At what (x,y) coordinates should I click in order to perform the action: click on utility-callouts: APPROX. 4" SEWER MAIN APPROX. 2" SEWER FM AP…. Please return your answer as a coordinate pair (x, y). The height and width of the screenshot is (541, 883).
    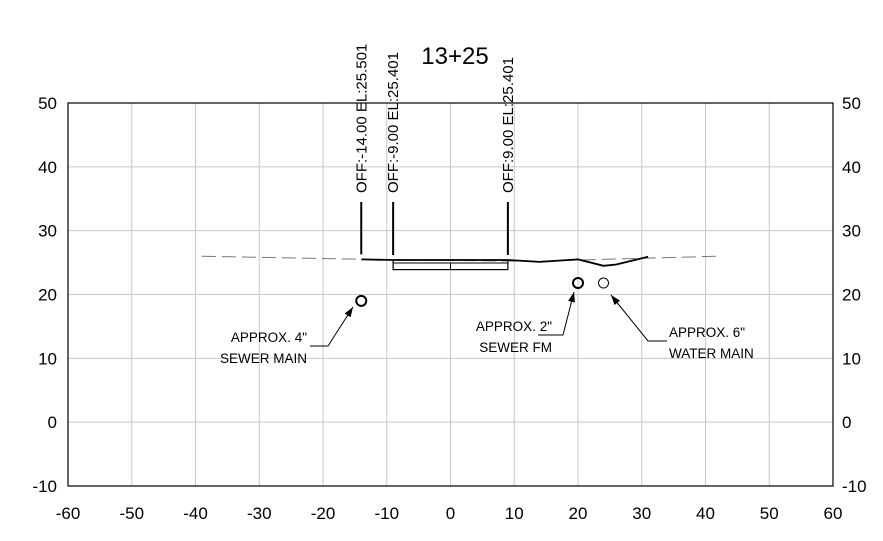
    Looking at the image, I should click on (487, 321).